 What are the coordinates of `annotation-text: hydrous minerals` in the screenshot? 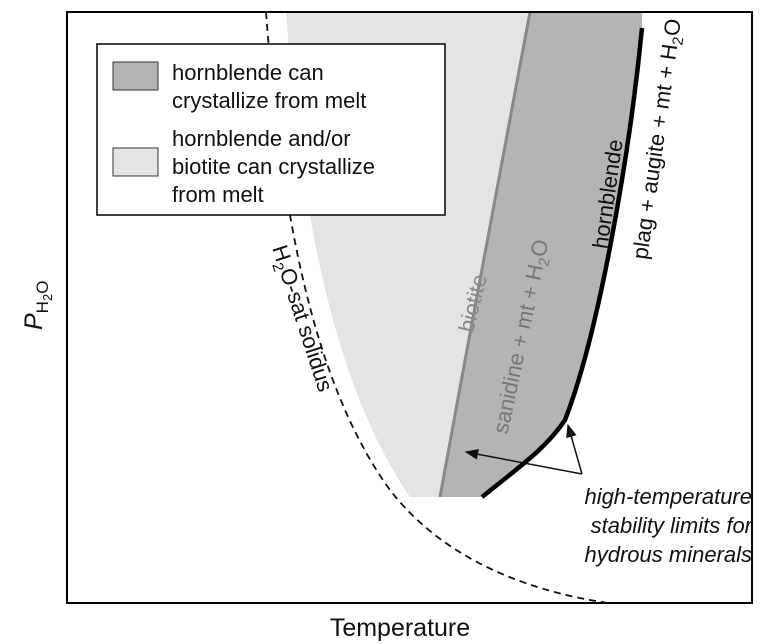 It's located at (668, 554).